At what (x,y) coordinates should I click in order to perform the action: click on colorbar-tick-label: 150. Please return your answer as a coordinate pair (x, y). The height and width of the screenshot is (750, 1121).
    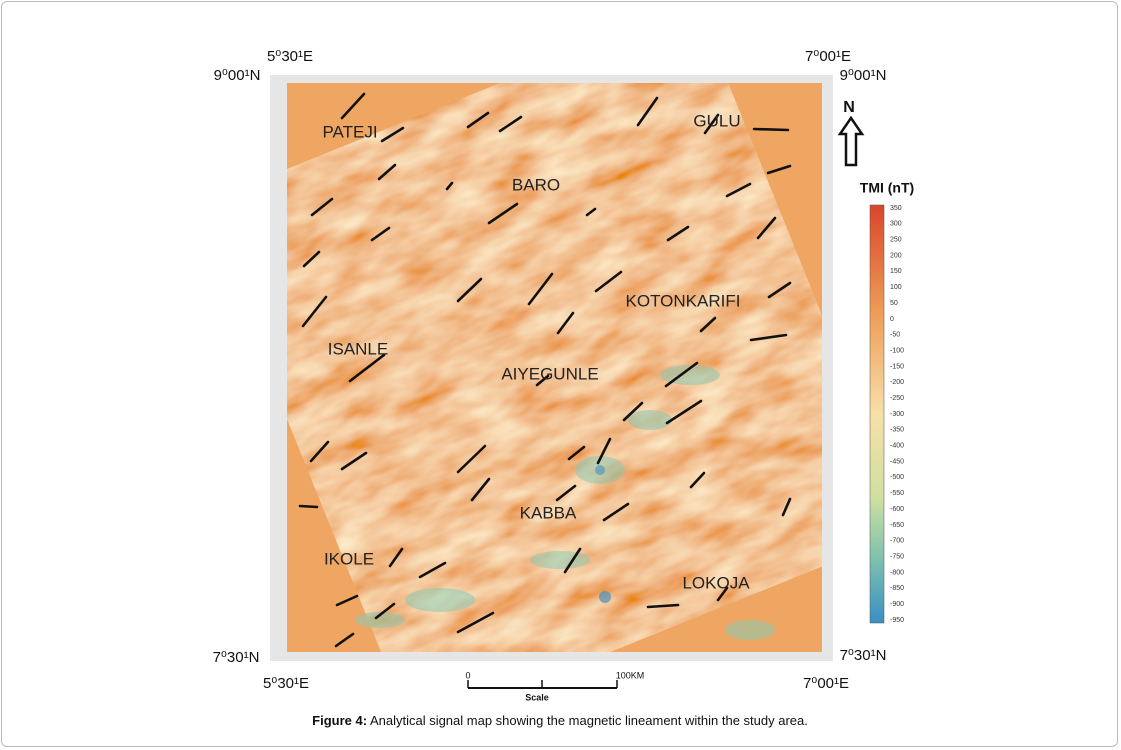
    Looking at the image, I should click on (896, 271).